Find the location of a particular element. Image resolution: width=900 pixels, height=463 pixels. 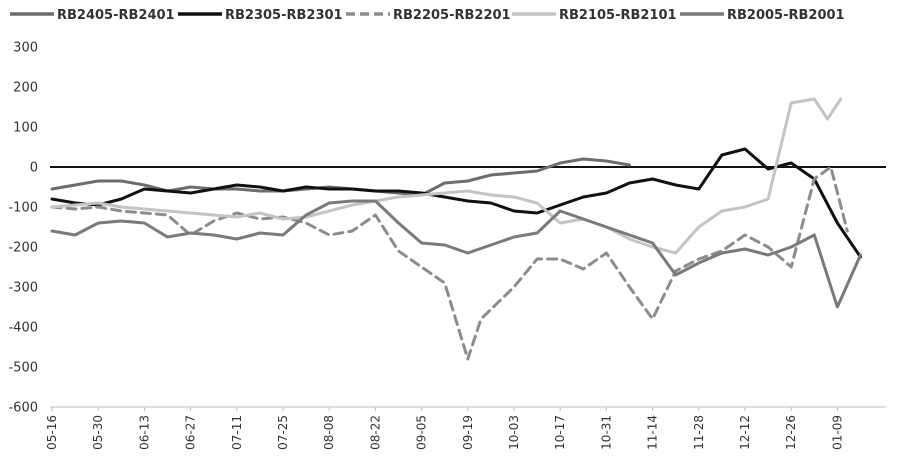

y-tick-label: -500 is located at coordinates (23, 368).